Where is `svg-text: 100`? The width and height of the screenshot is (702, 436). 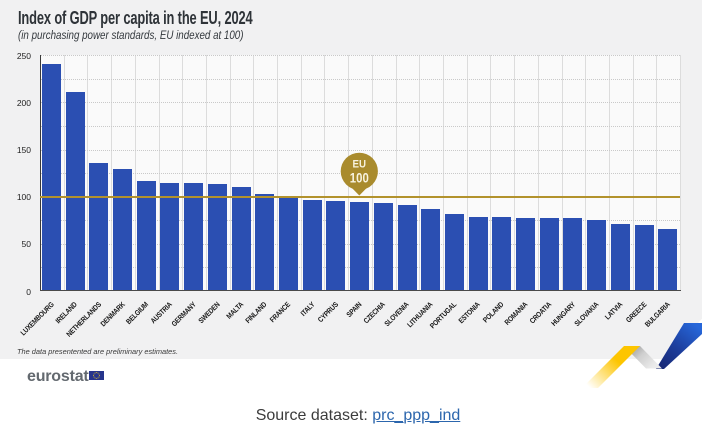
svg-text: 100 is located at coordinates (359, 178).